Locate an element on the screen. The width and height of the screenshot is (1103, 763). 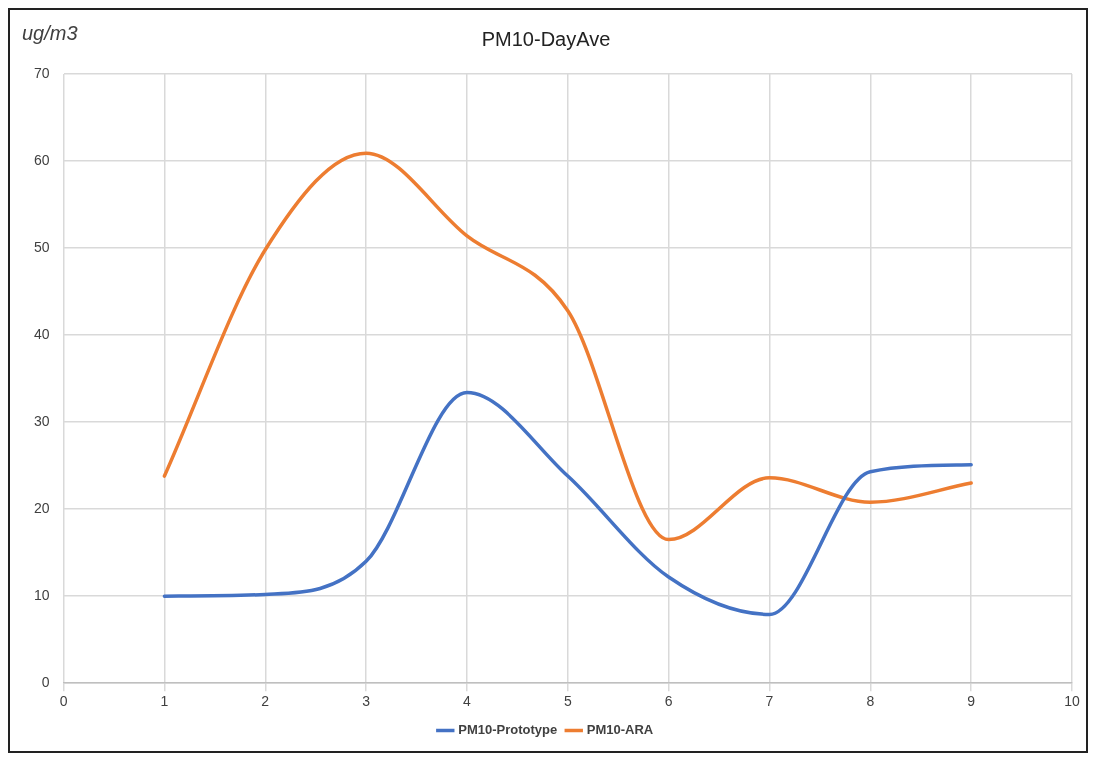
legend-label: PM10-ARA is located at coordinates (620, 730).